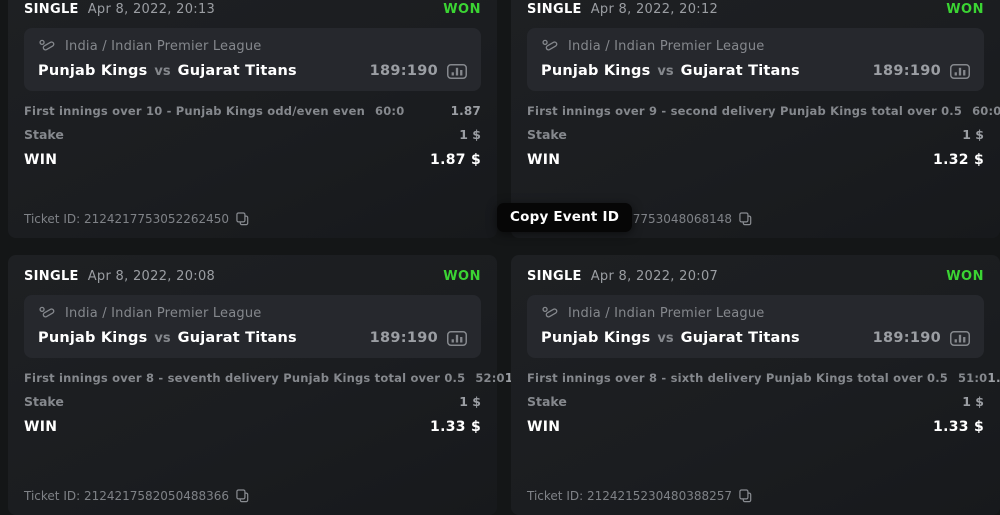 The width and height of the screenshot is (1000, 515). Describe the element at coordinates (127, 496) in the screenshot. I see `ticket-id: Ticket ID: 2124217582050488366` at that location.